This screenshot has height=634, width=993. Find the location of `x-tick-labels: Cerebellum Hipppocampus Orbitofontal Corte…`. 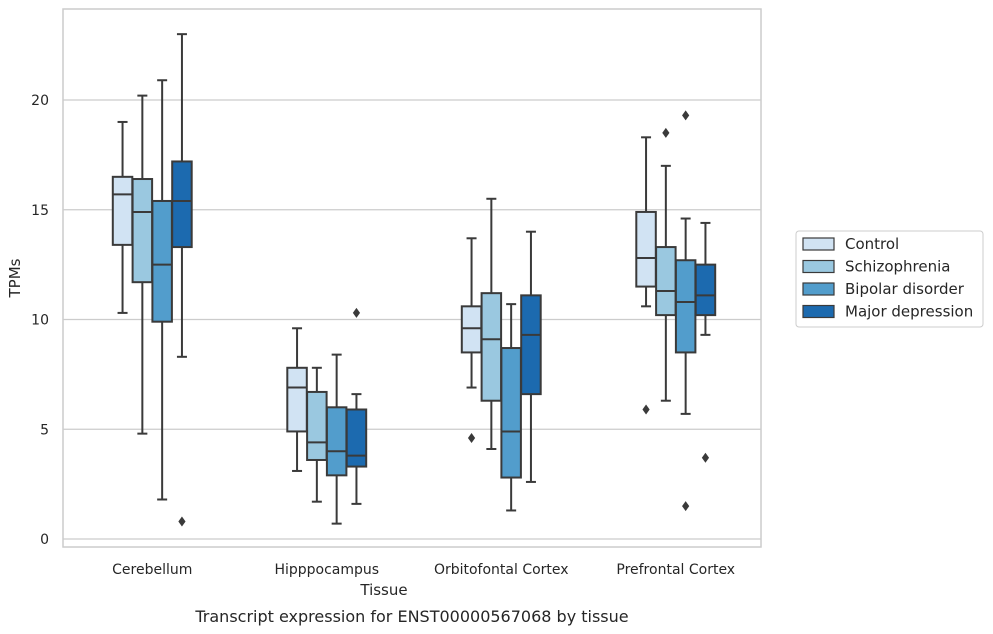

x-tick-labels: Cerebellum Hipppocampus Orbitofontal Corte… is located at coordinates (423, 570).